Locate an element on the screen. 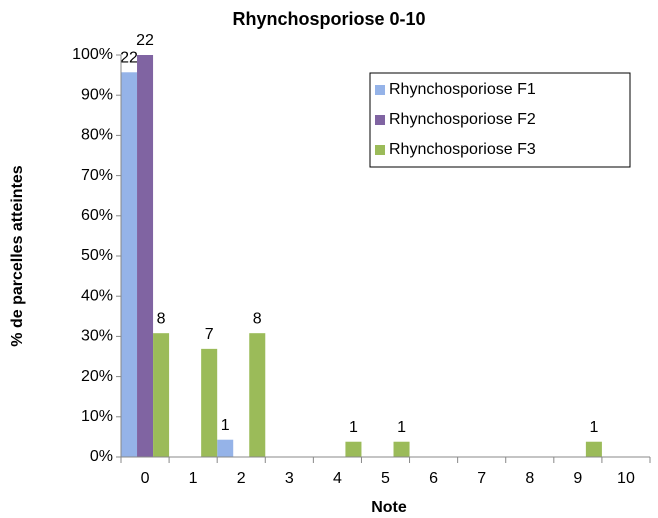 Image resolution: width=658 pixels, height=518 pixels. x-tick-label: 6 is located at coordinates (433, 478).